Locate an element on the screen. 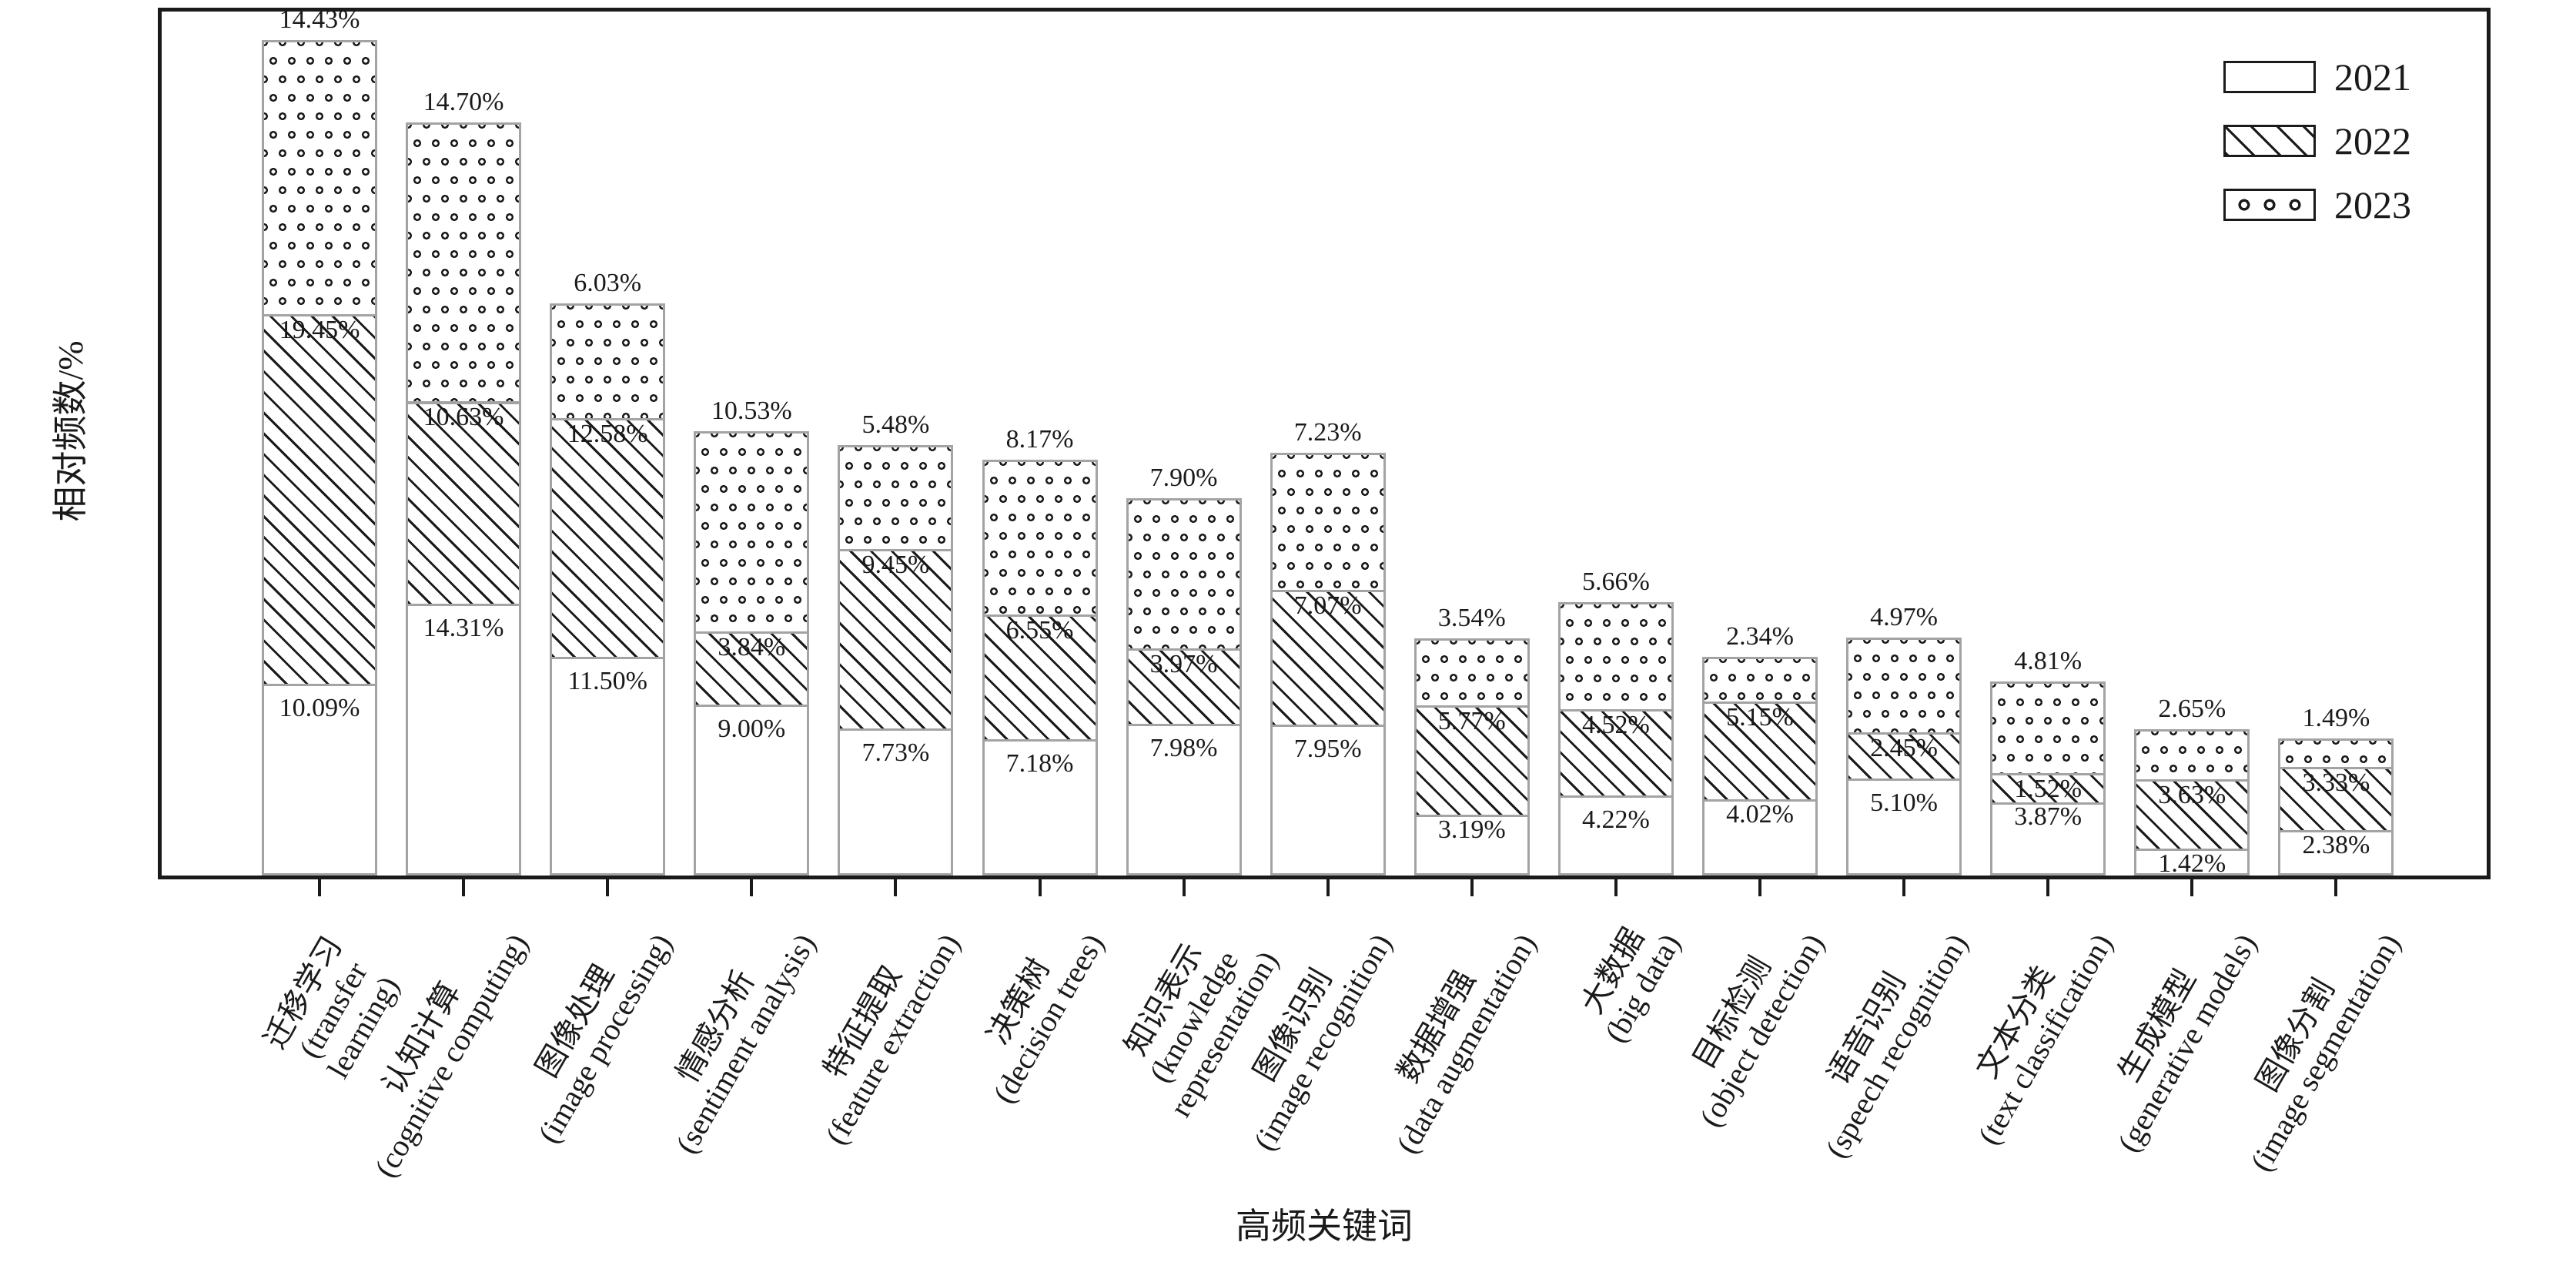 This screenshot has width=2576, height=1269. value-label: 12.58% is located at coordinates (607, 433).